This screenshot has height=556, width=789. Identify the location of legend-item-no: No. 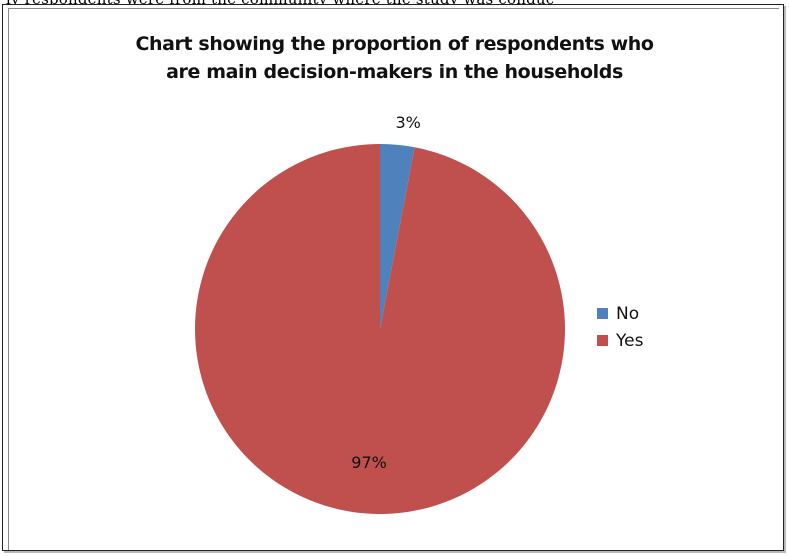
(620, 313).